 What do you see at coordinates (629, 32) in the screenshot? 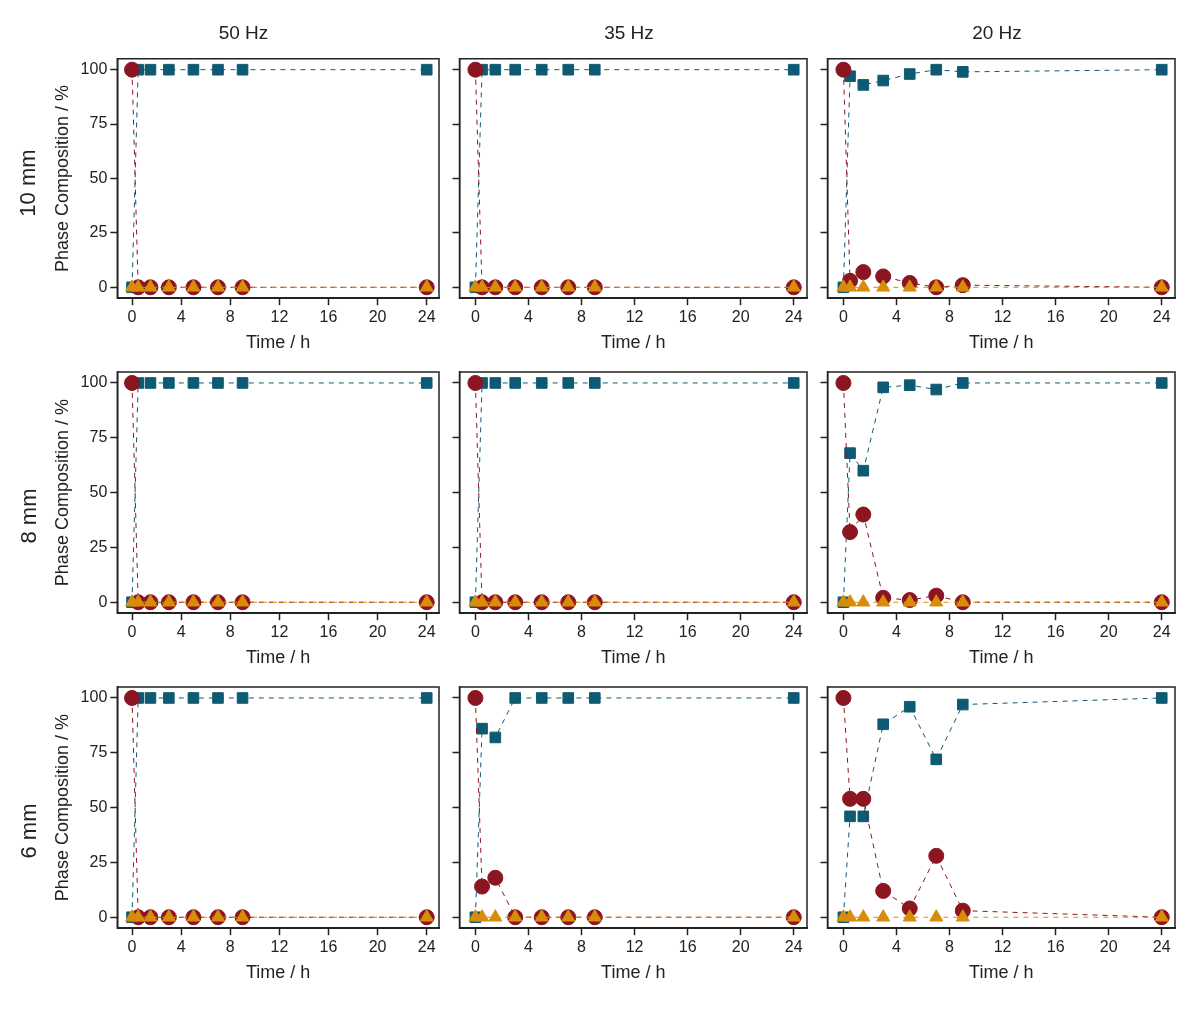
I see `chart-title: 35 Hz` at bounding box center [629, 32].